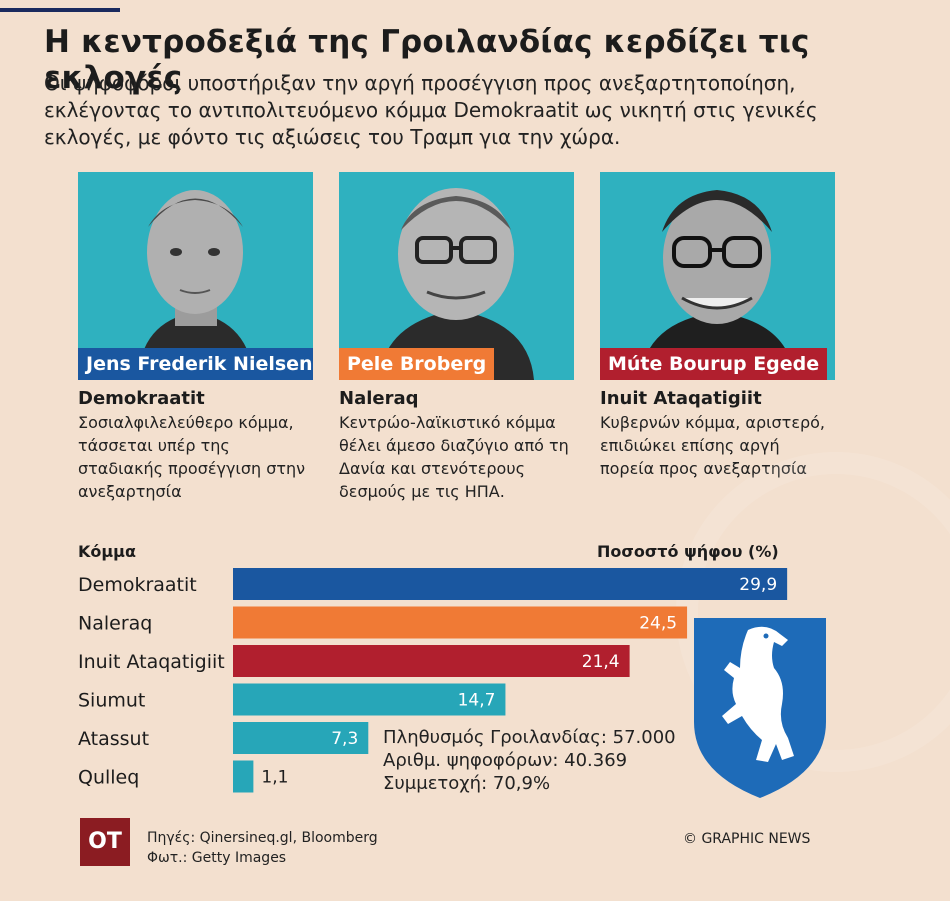  I want to click on bar-value-label: 7,3, so click(344, 739).